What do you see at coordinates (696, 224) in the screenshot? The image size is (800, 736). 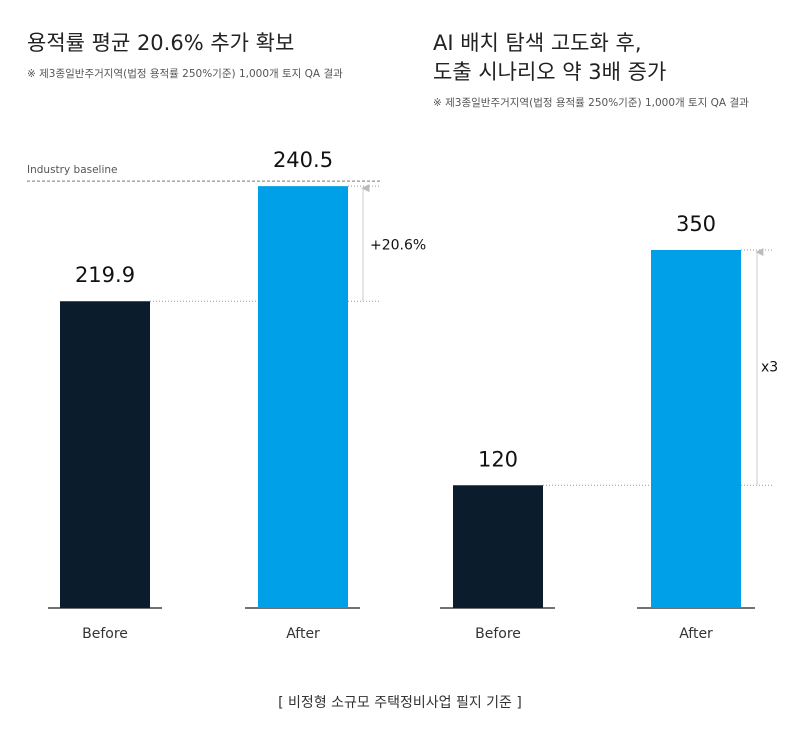 I see `value-label: 350` at bounding box center [696, 224].